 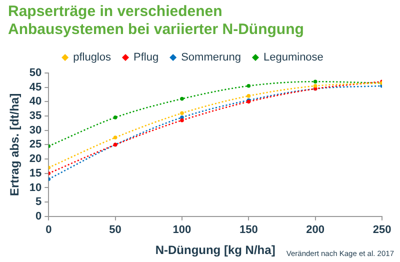 What do you see at coordinates (182, 230) in the screenshot?
I see `x-tick-label: 100` at bounding box center [182, 230].